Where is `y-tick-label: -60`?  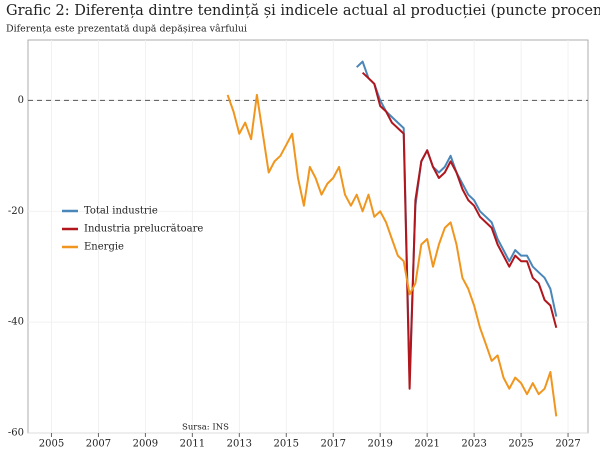 y-tick-label: -60 is located at coordinates (16, 433).